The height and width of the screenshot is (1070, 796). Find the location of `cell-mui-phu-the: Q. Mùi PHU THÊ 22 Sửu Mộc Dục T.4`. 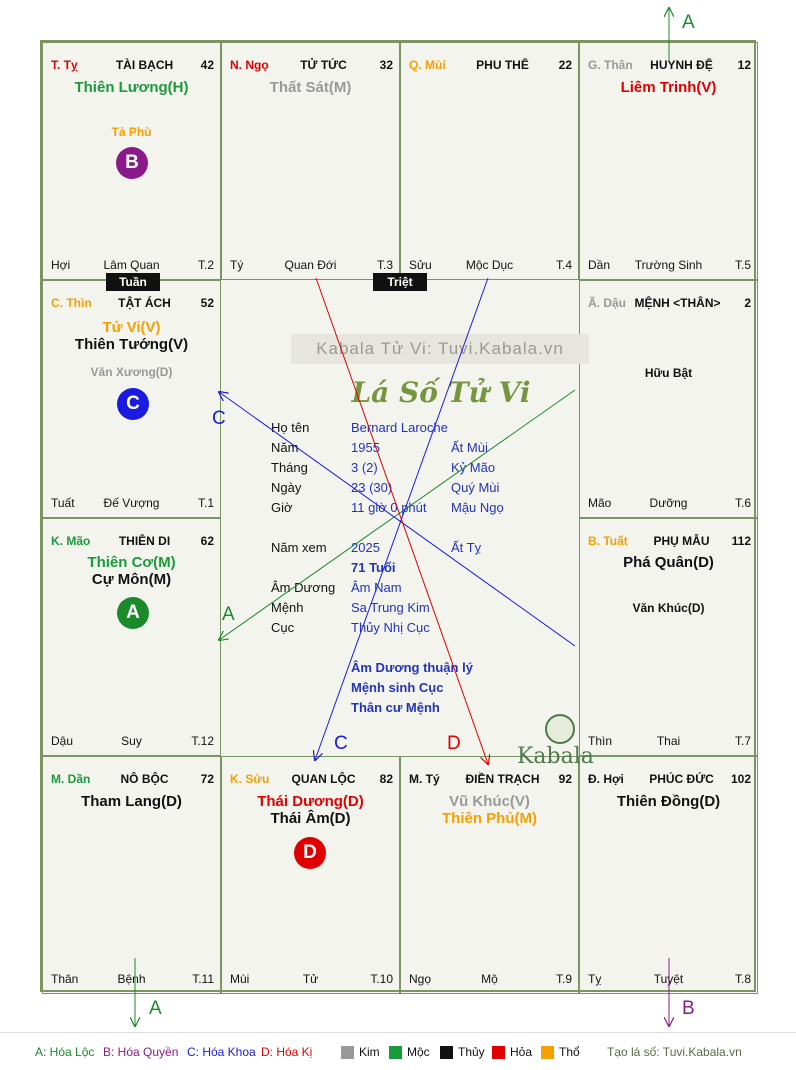

cell-mui-phu-the: Q. Mùi PHU THÊ 22 Sửu Mộc Dục T.4 is located at coordinates (489, 161).